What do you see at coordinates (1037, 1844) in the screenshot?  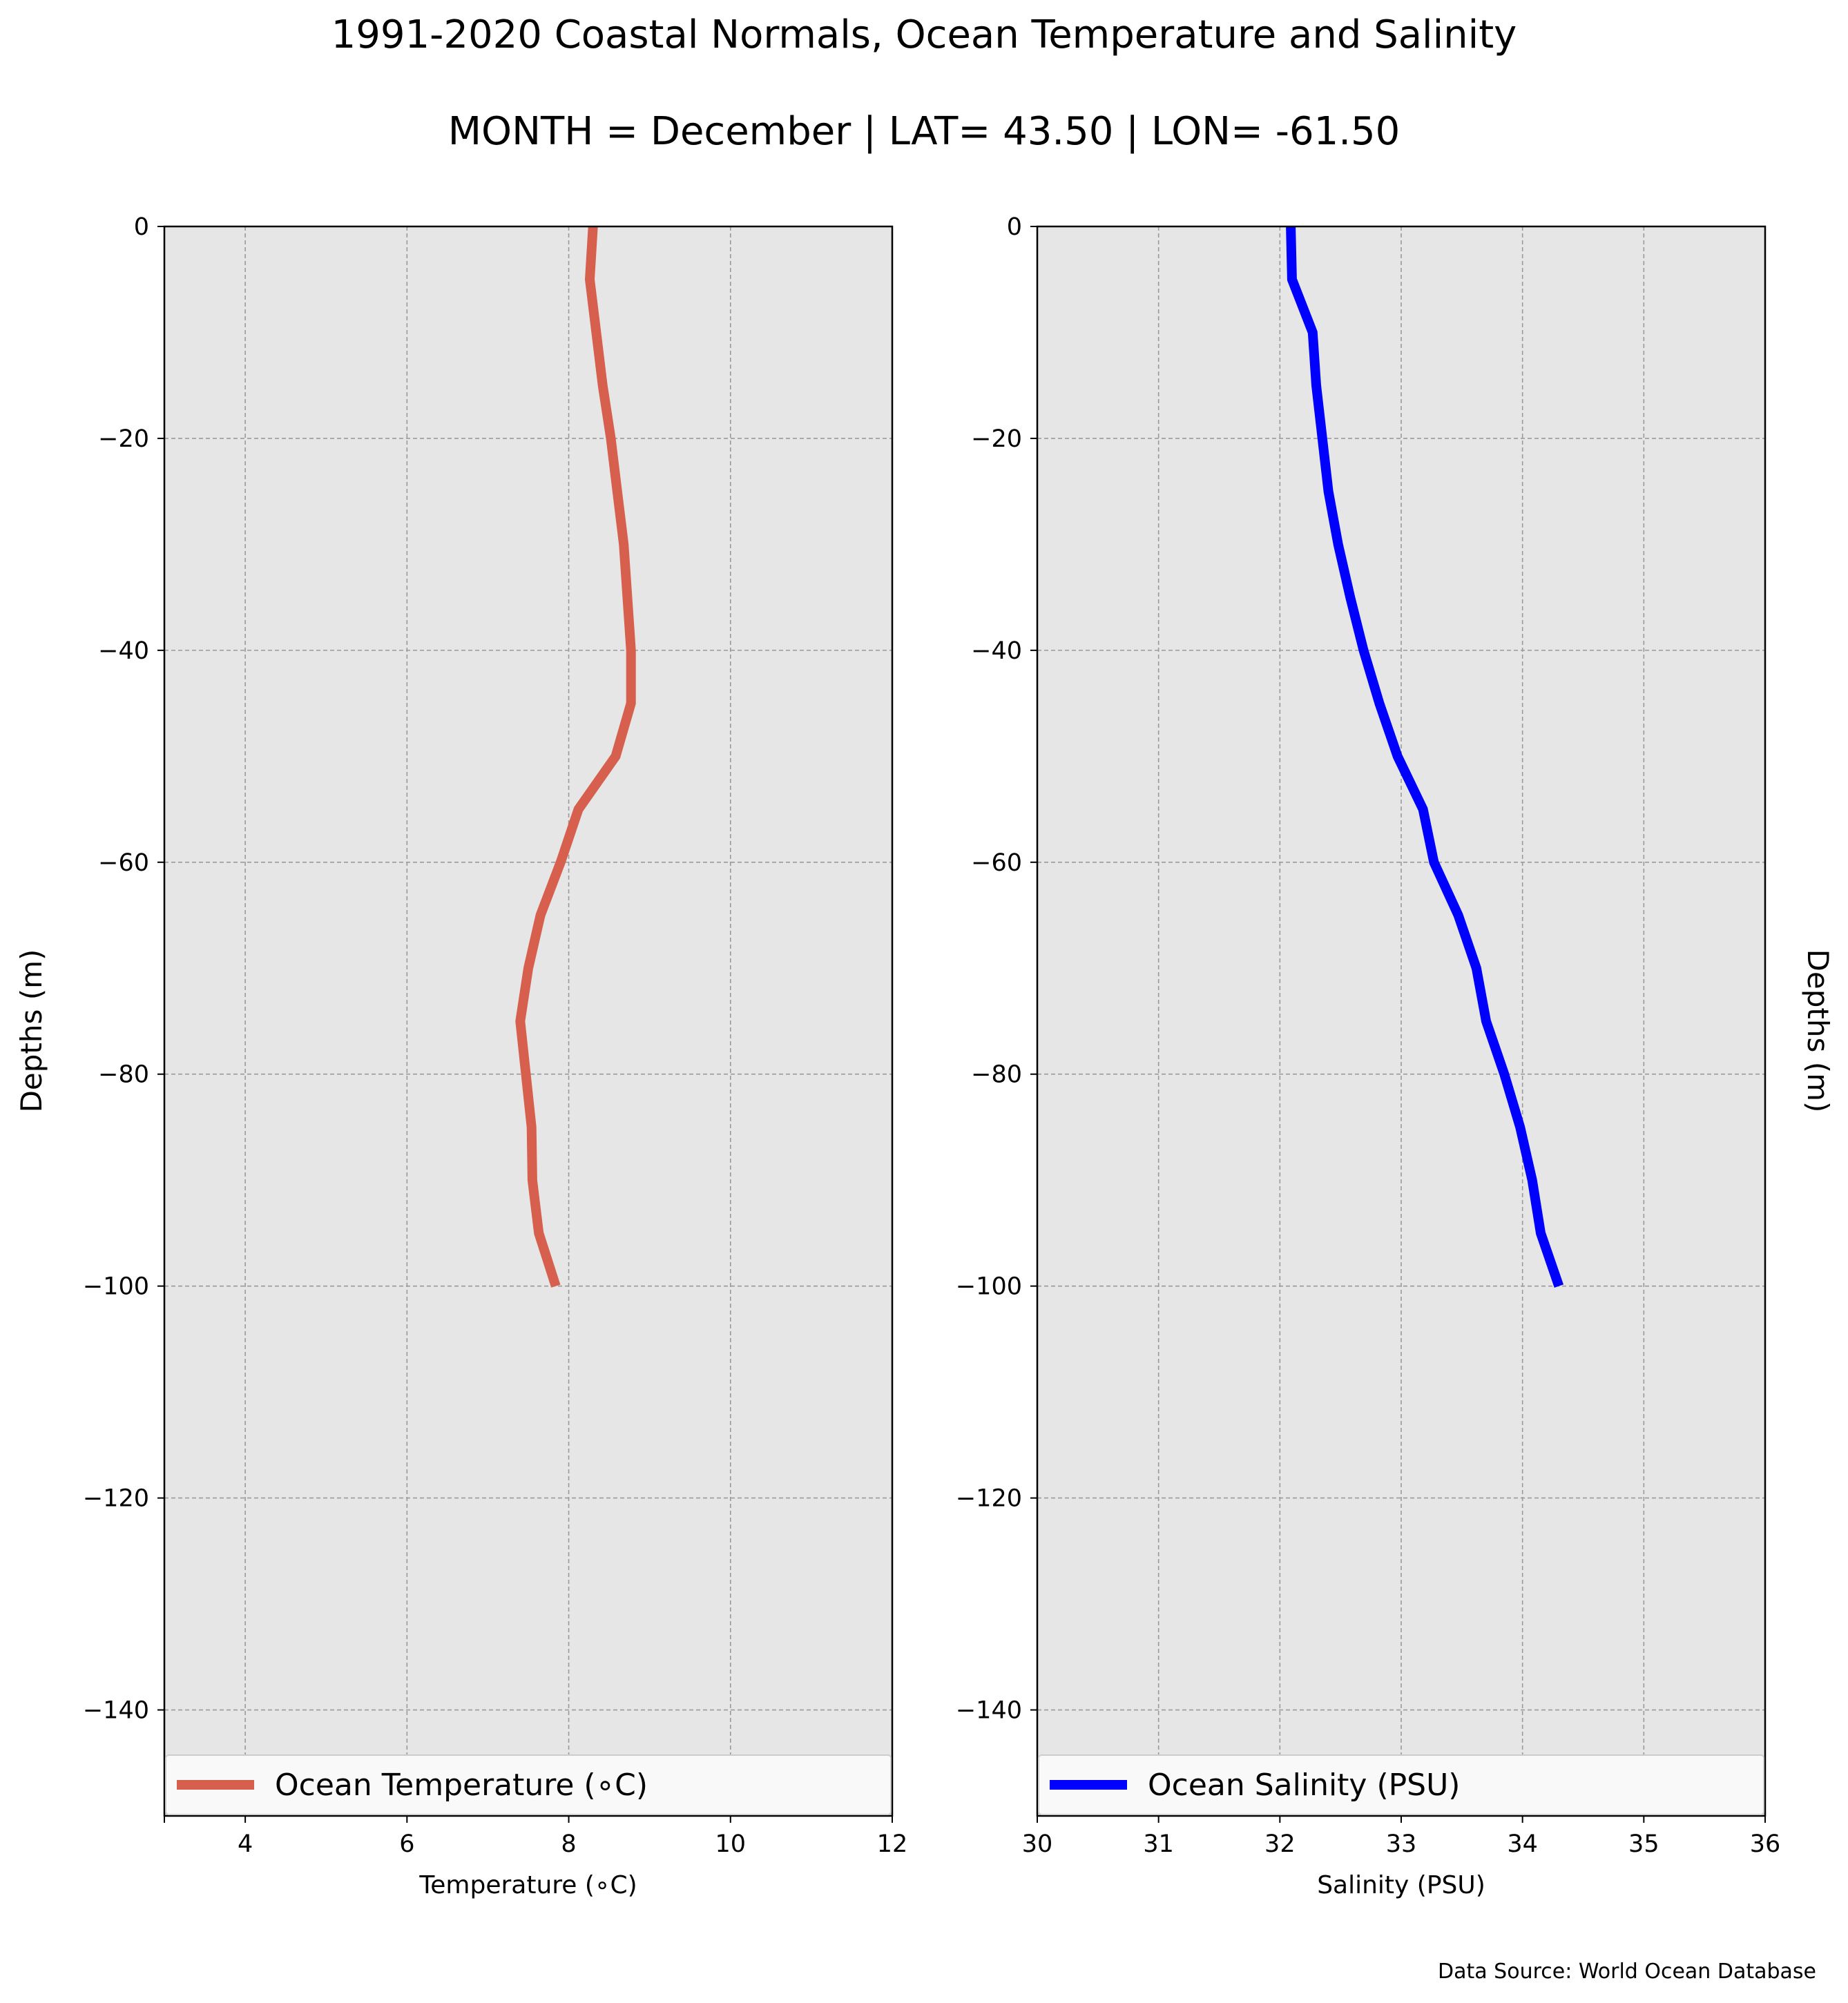 I see `salinity-x-tick-label: 30` at bounding box center [1037, 1844].